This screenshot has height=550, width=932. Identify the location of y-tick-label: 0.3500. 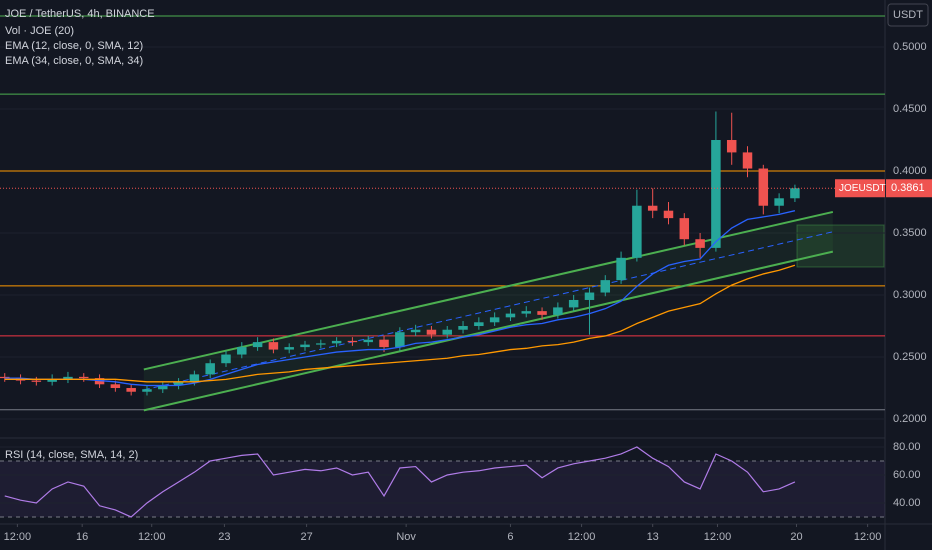
(910, 233).